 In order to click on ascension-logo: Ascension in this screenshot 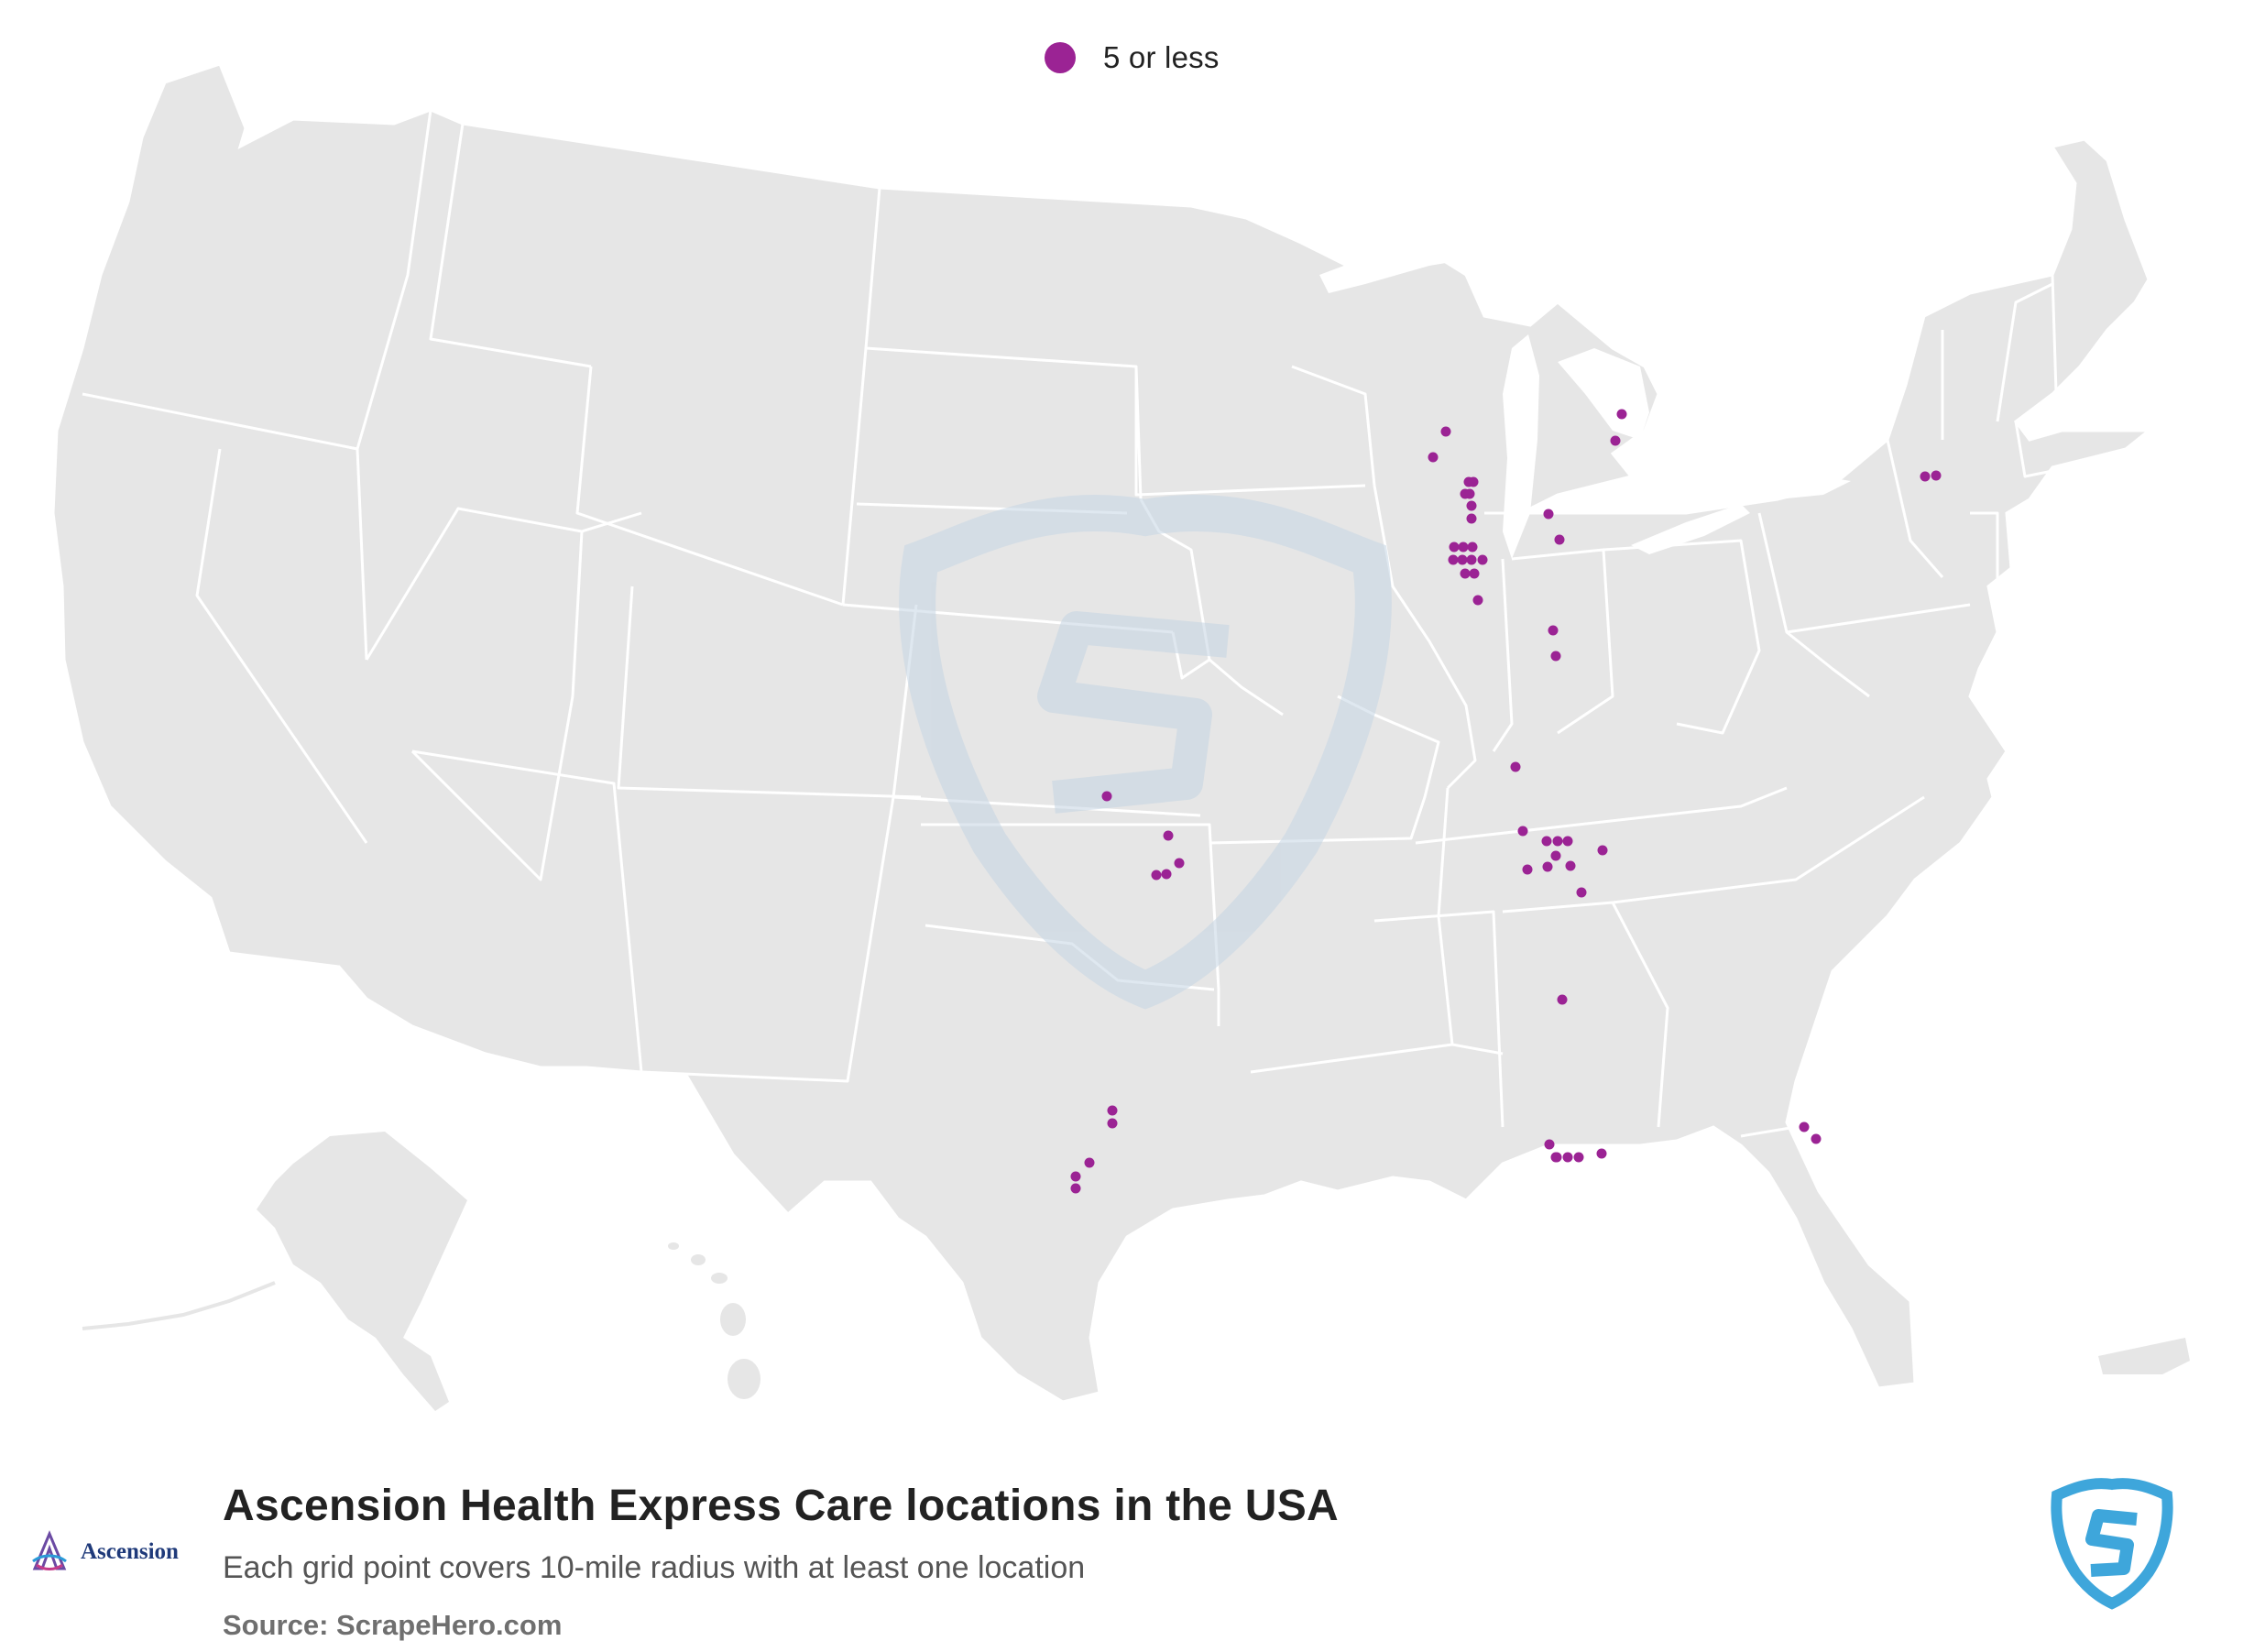, I will do `click(103, 1552)`.